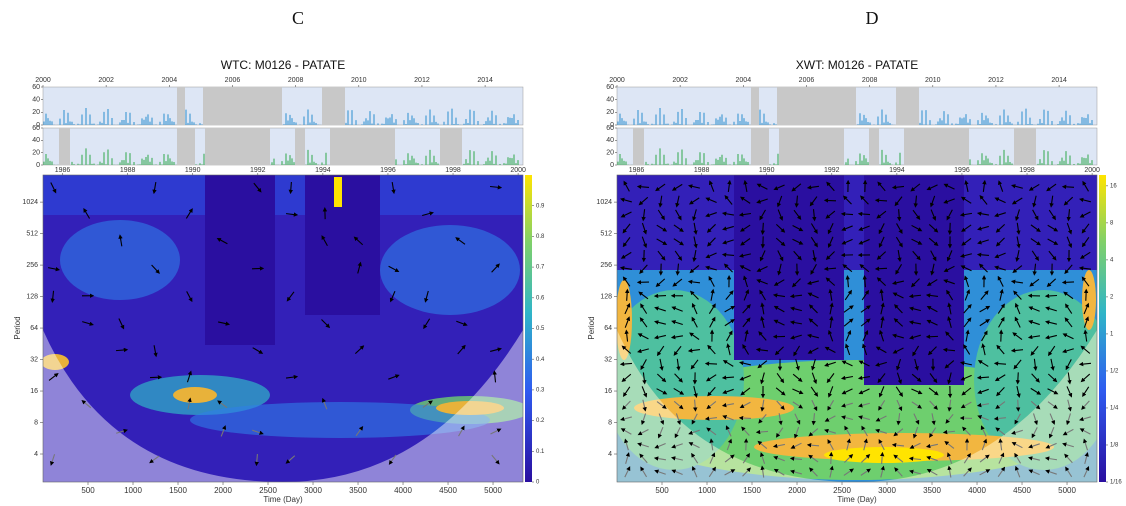 The image size is (1126, 506). Describe the element at coordinates (193, 170) in the screenshot. I see `second-tick-label: 1990` at that location.